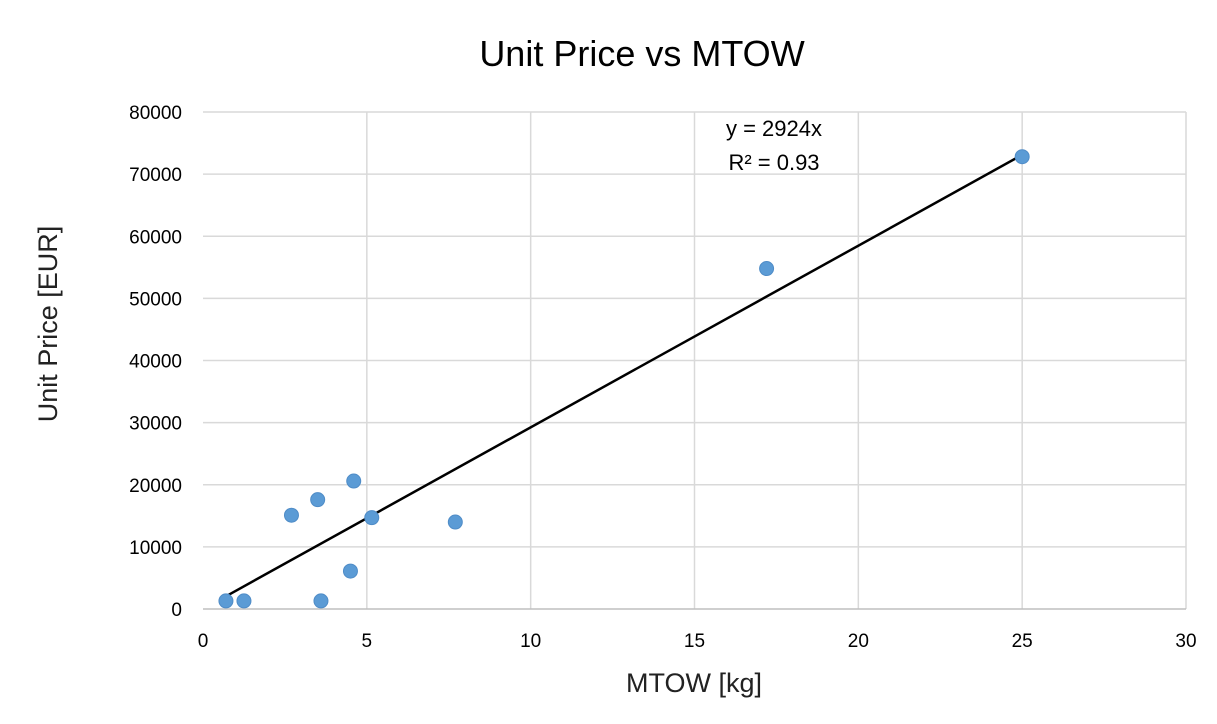  Describe the element at coordinates (155, 175) in the screenshot. I see `y-tick-label: 70000` at that location.